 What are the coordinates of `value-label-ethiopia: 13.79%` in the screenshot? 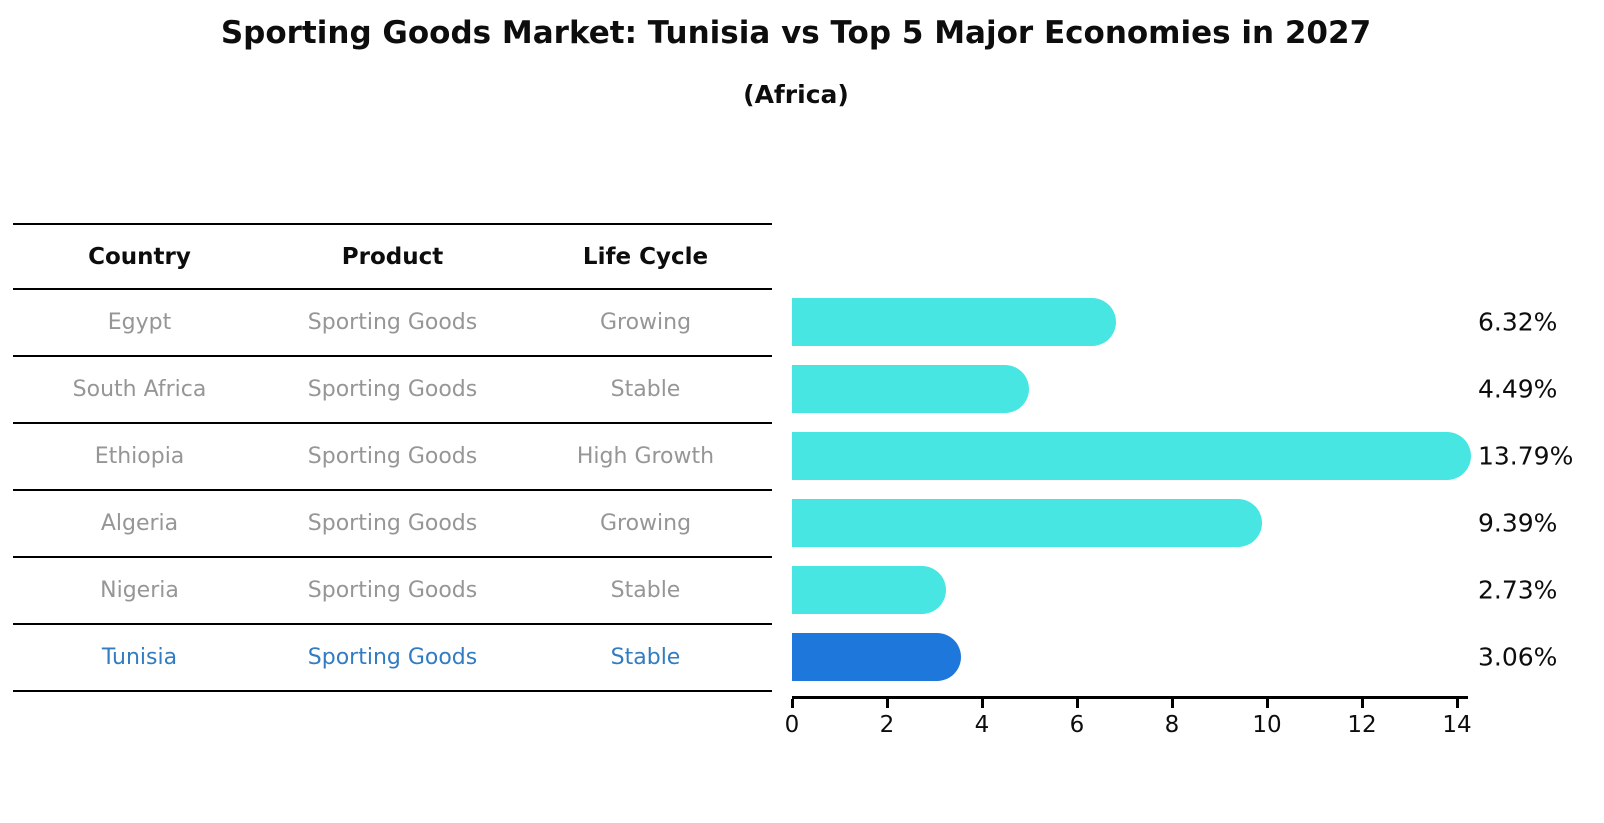 It's located at (1526, 455).